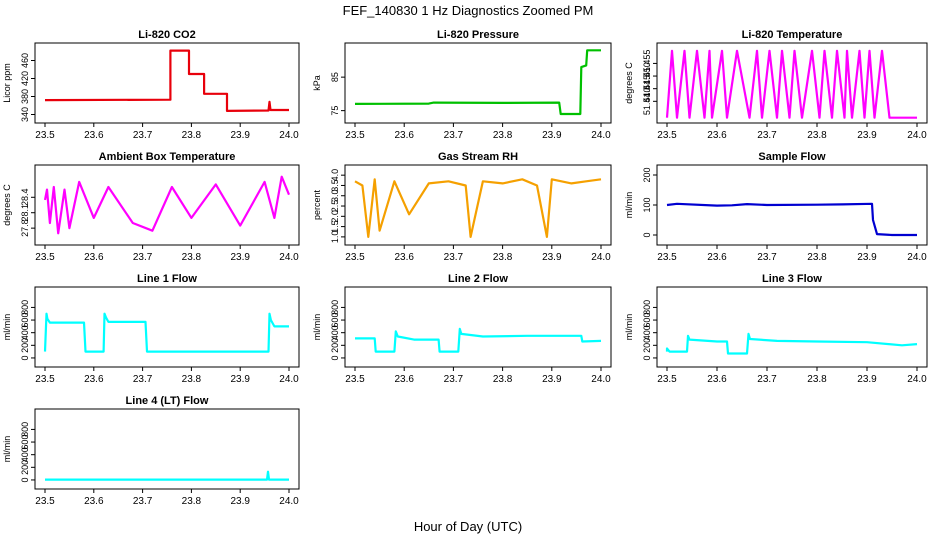  Describe the element at coordinates (166, 35) in the screenshot. I see `chart-title: Li-820 CO2` at that location.